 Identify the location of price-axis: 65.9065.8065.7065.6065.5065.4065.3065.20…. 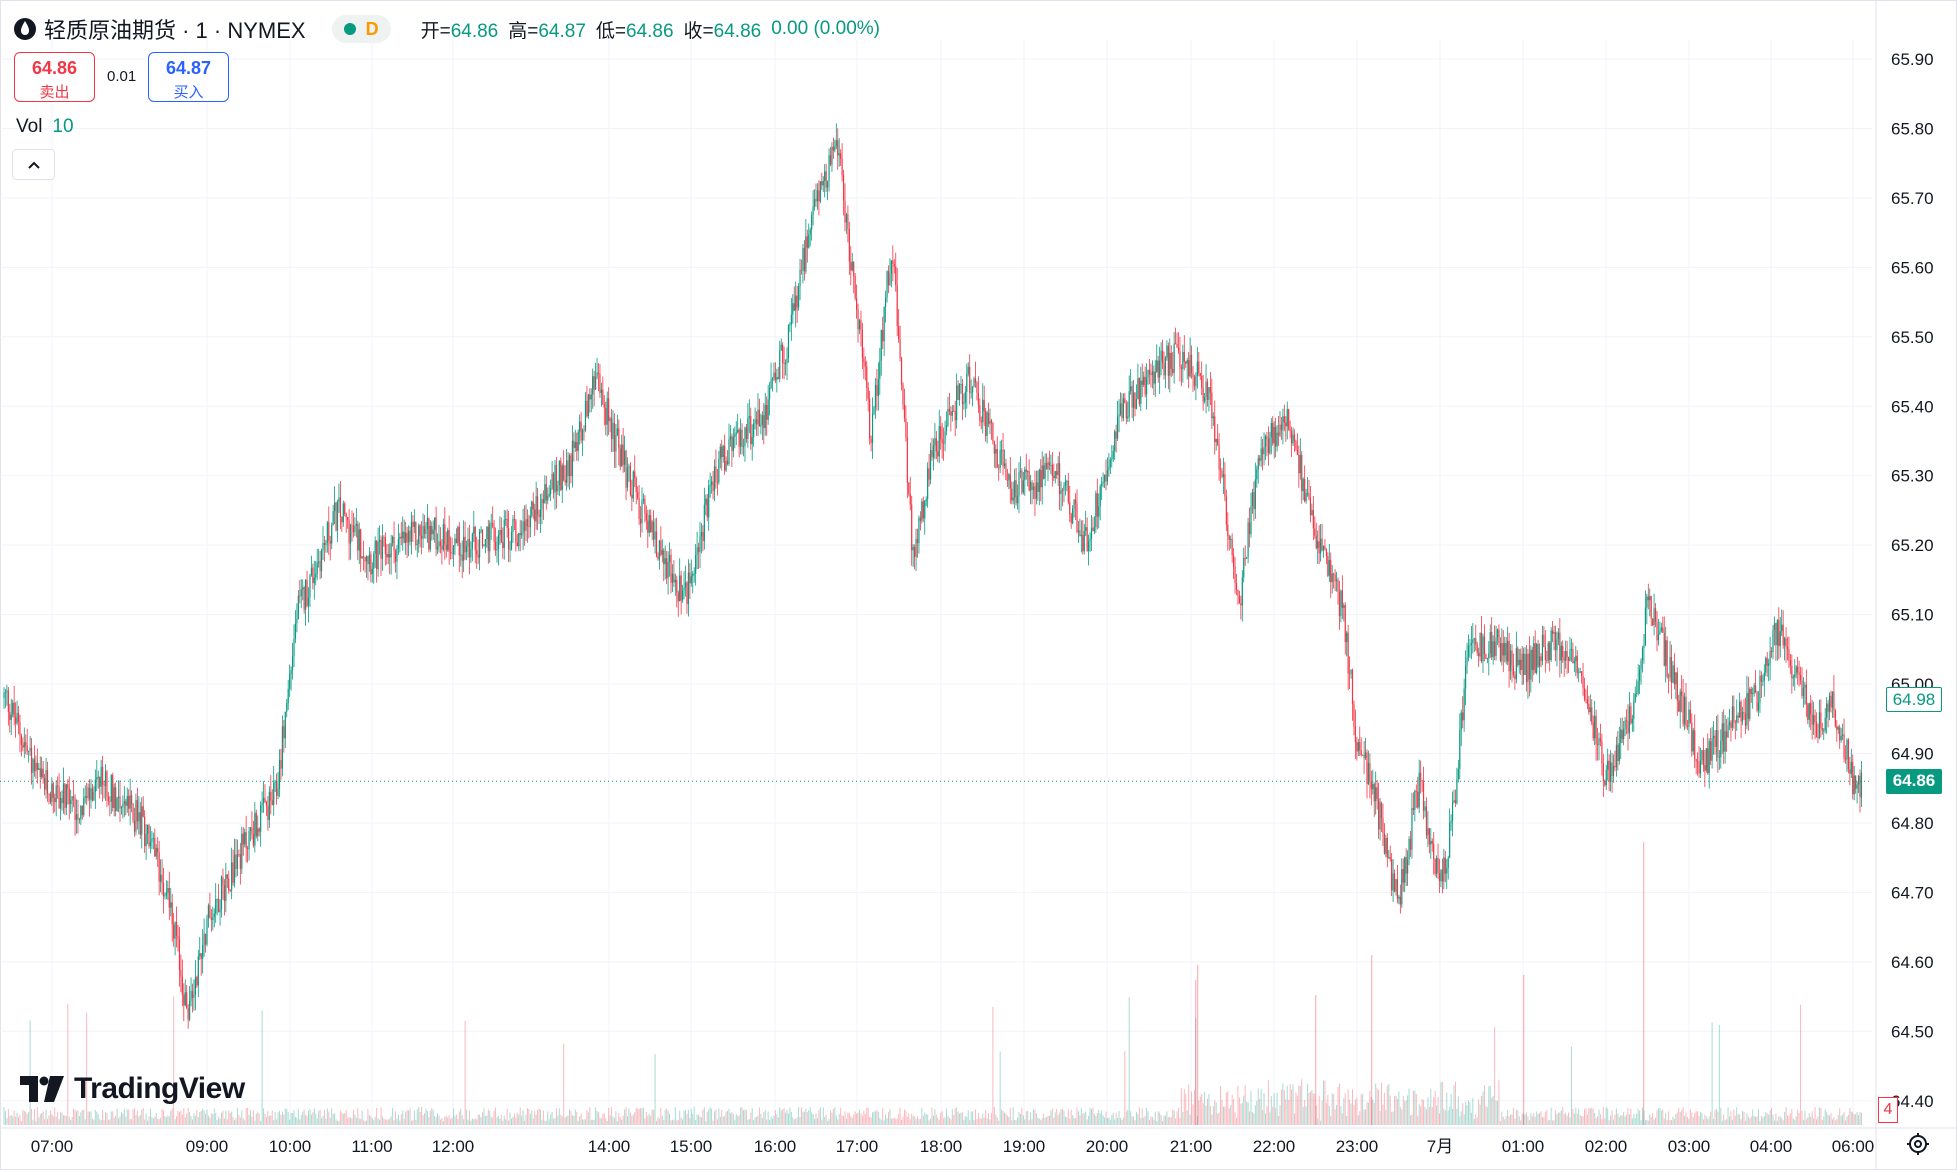
(1904, 585).